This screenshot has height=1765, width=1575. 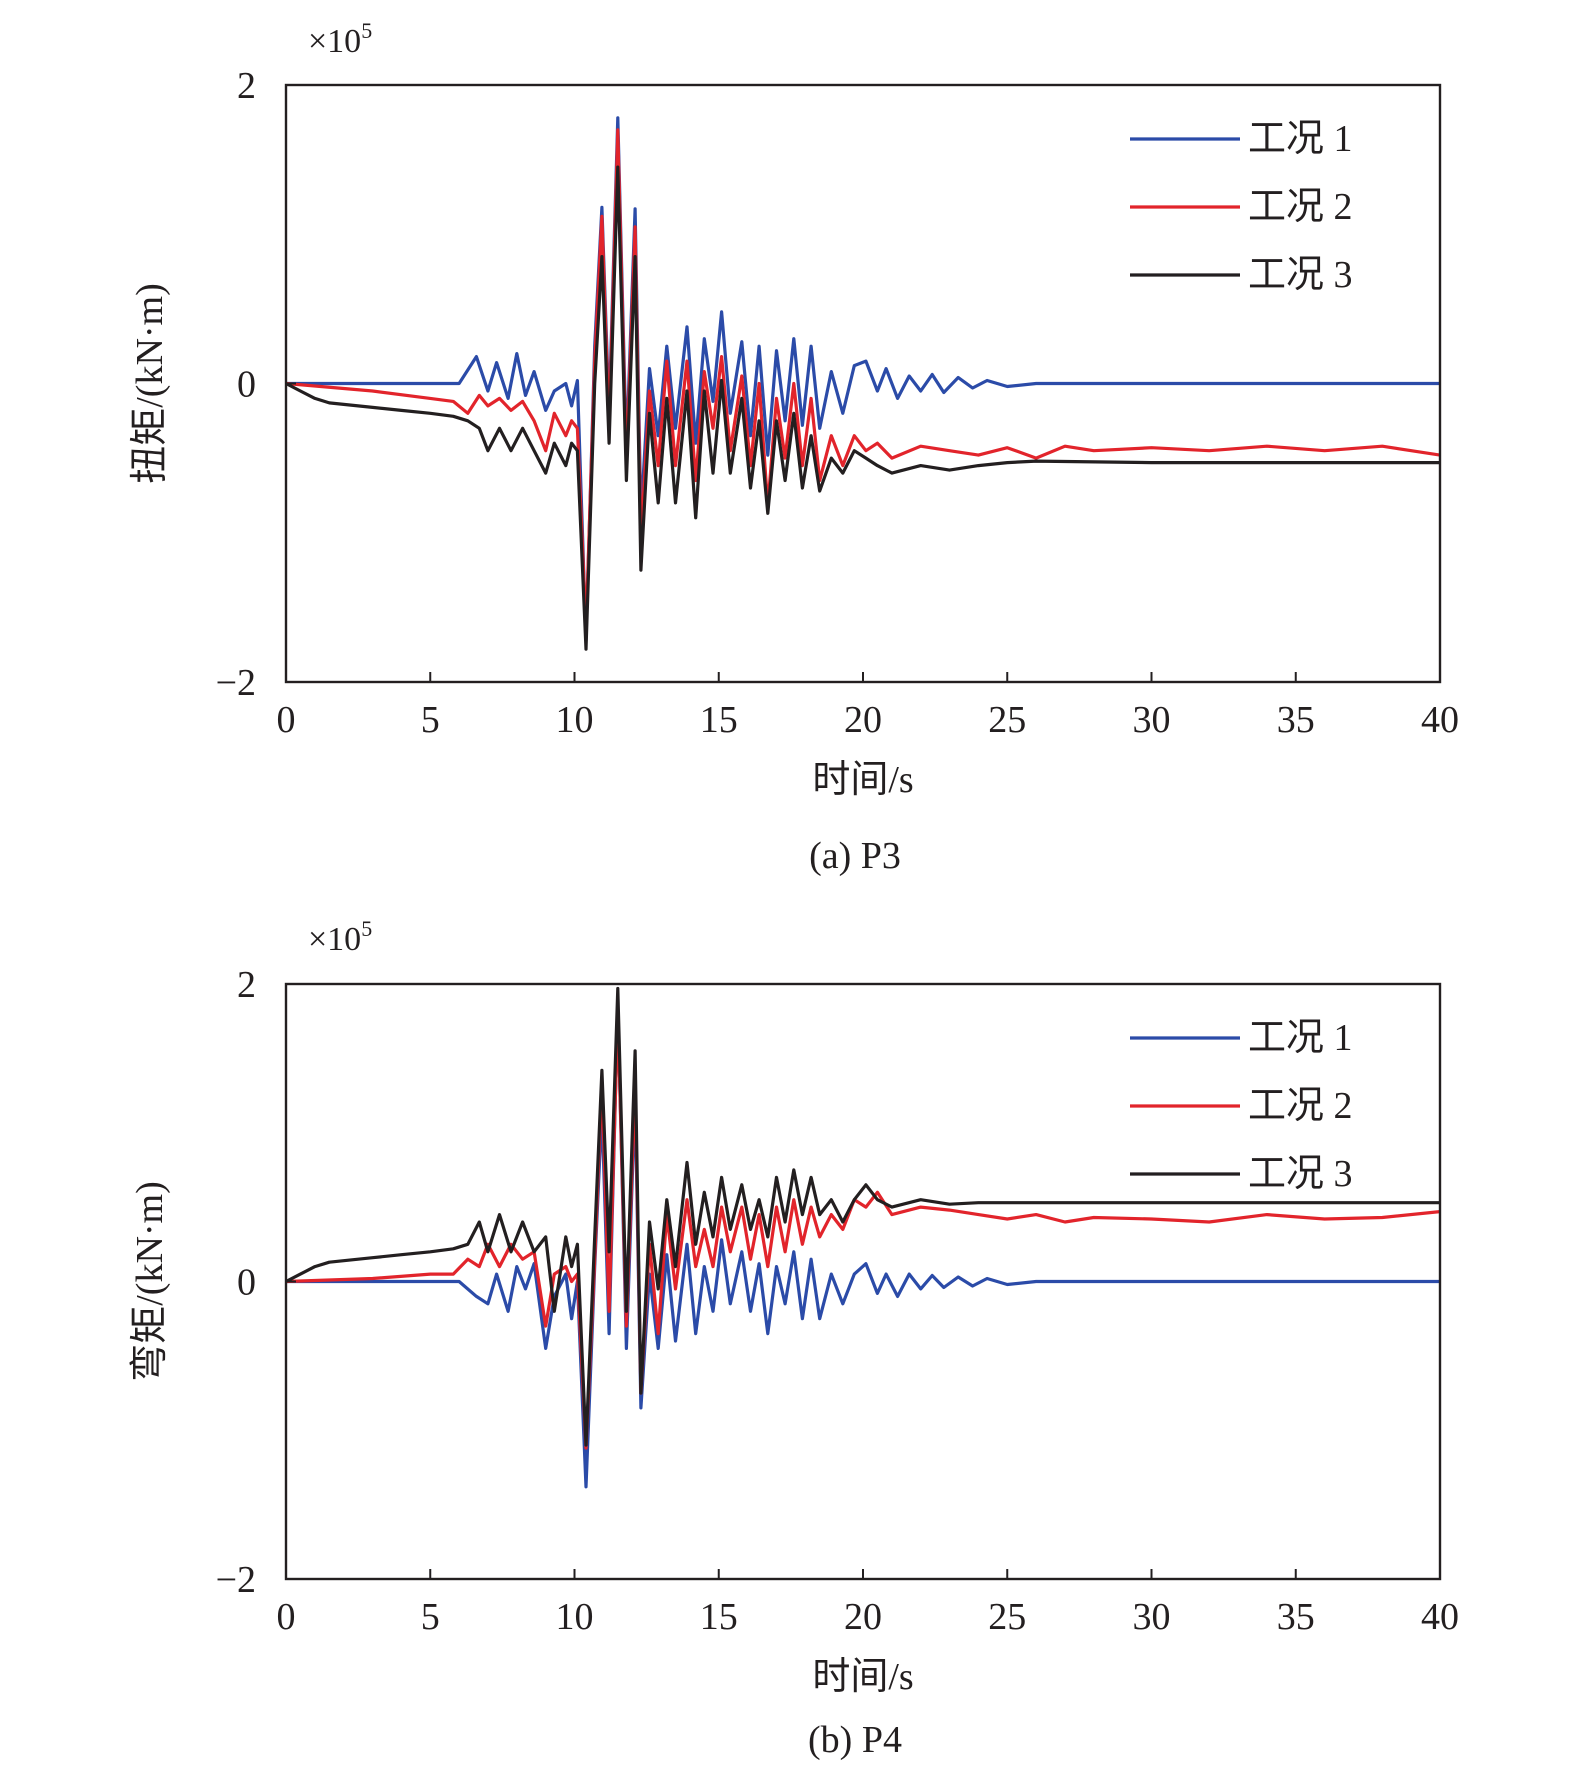 What do you see at coordinates (150, 383) in the screenshot?
I see `y-axis-title: 扭矩/(kN·m)` at bounding box center [150, 383].